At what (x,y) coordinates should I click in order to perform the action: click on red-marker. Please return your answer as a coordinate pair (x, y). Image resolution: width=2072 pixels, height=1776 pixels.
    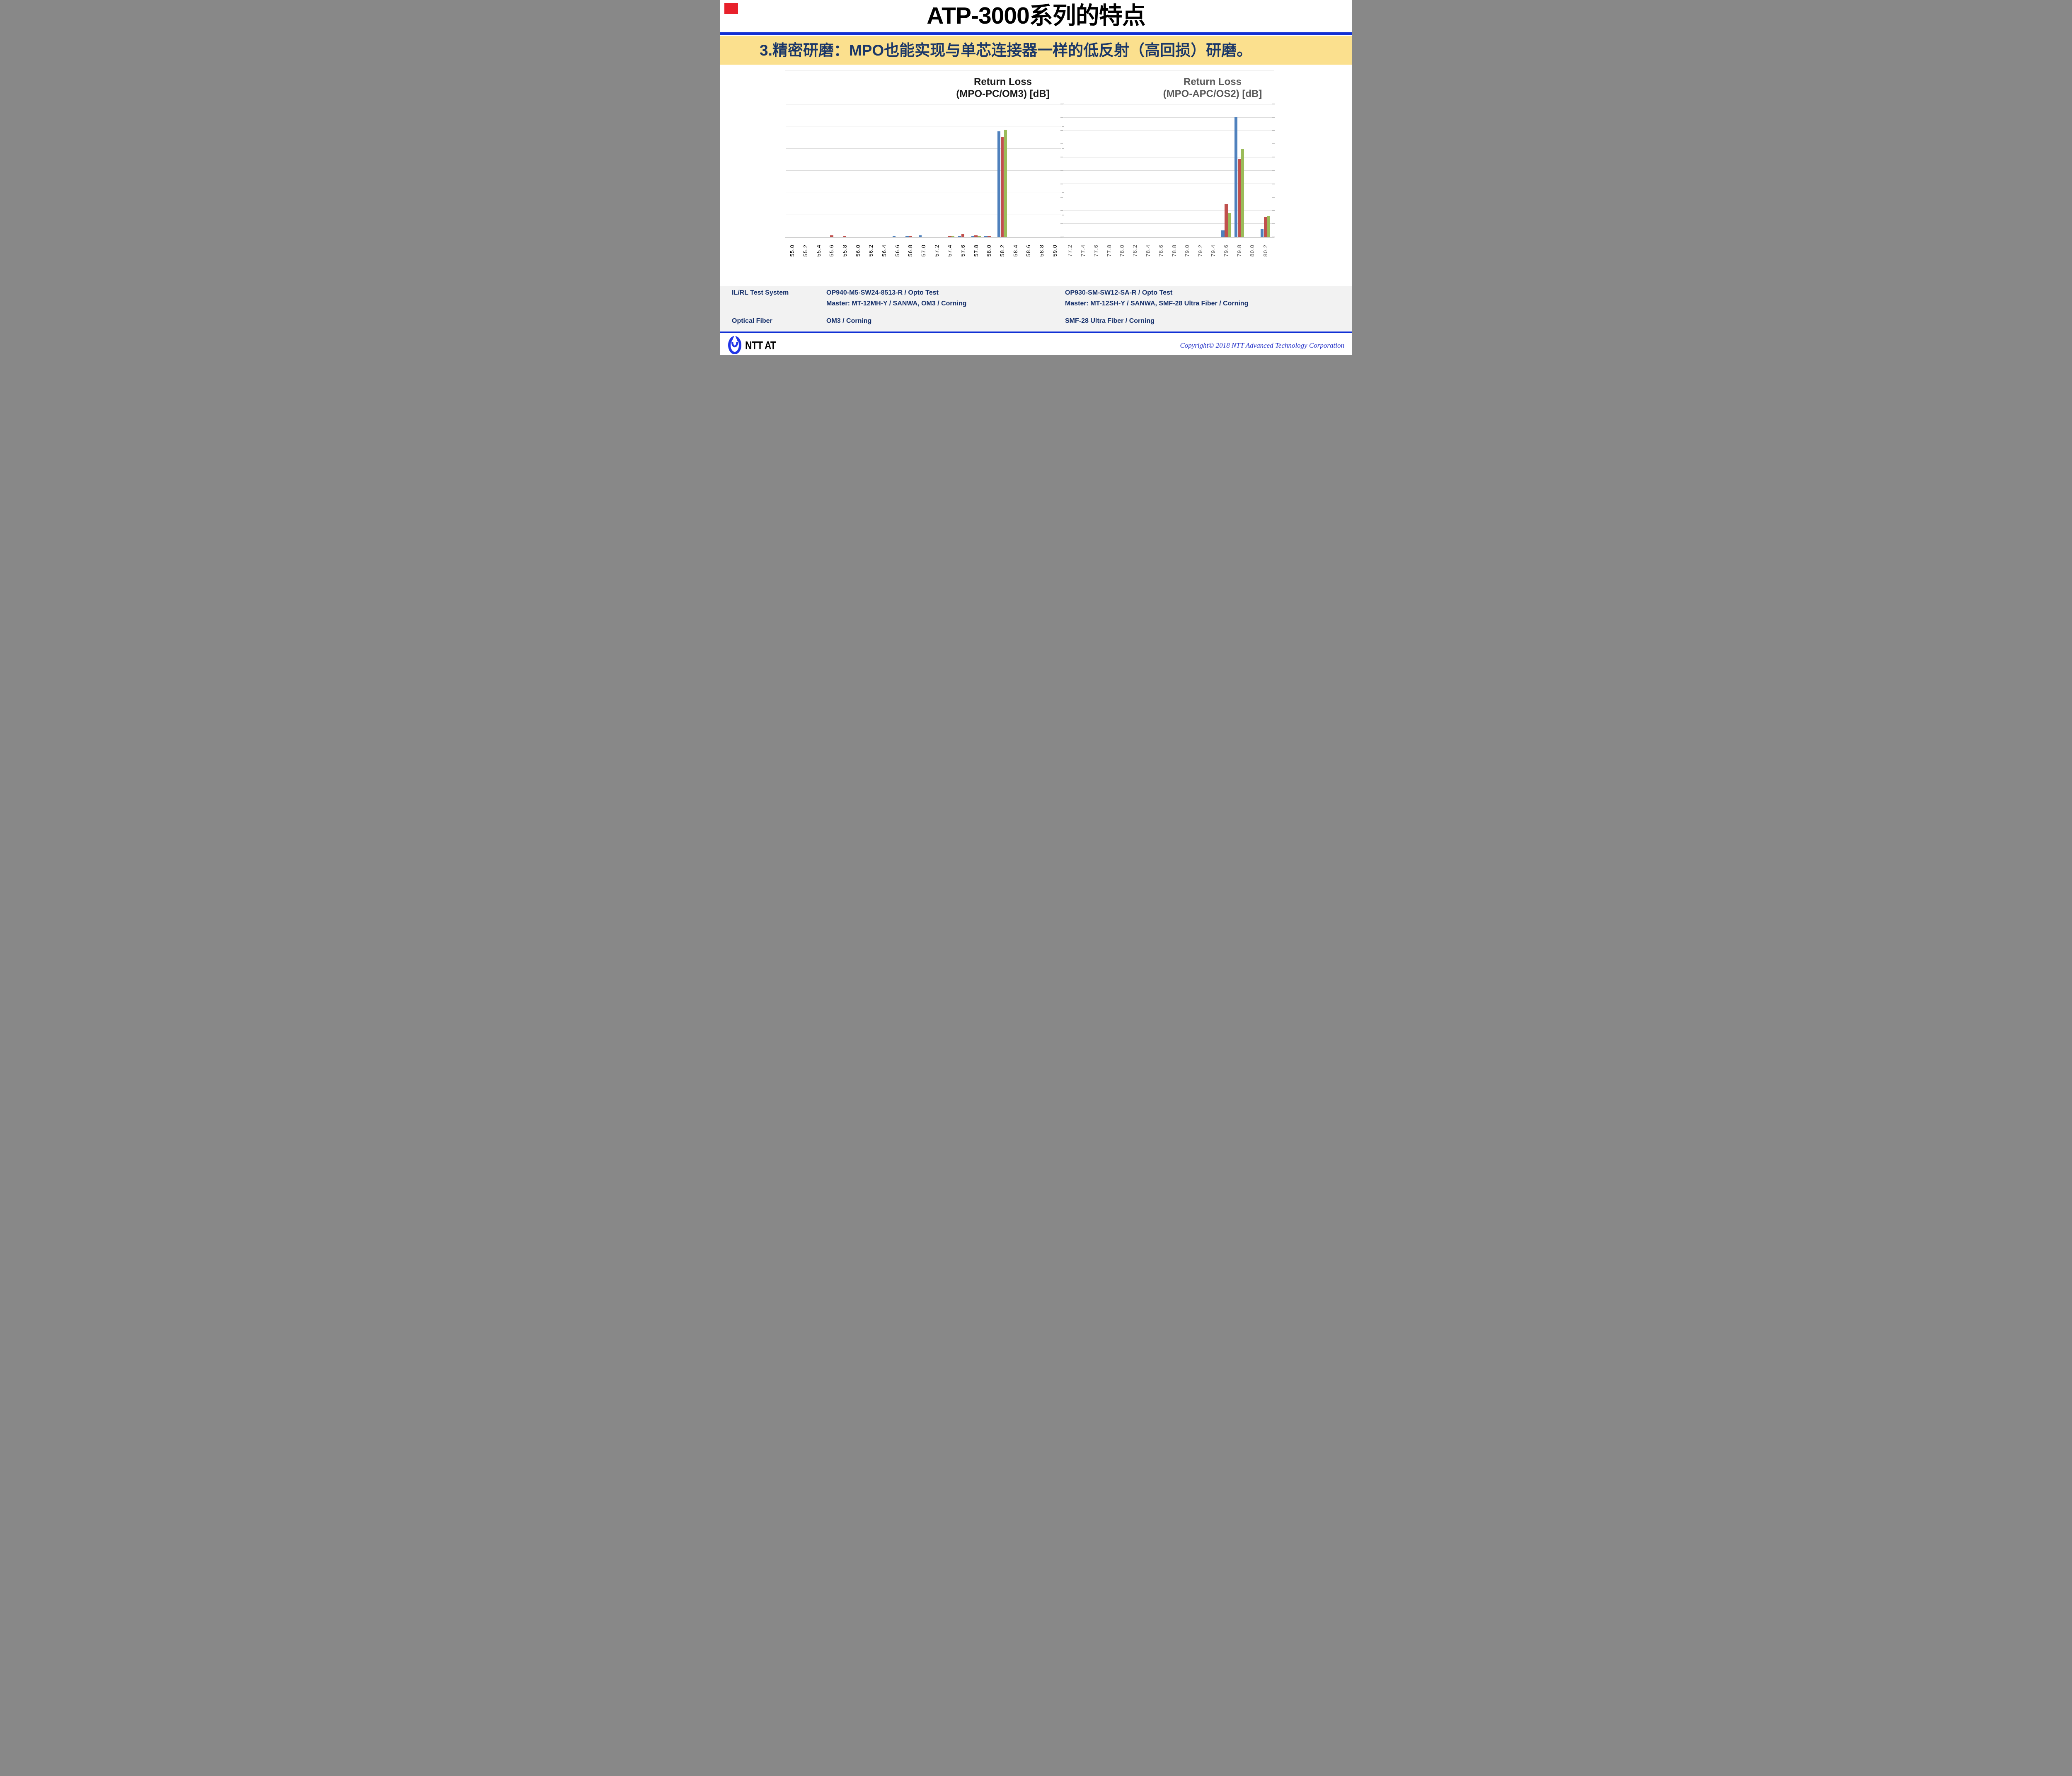
    Looking at the image, I should click on (731, 8).